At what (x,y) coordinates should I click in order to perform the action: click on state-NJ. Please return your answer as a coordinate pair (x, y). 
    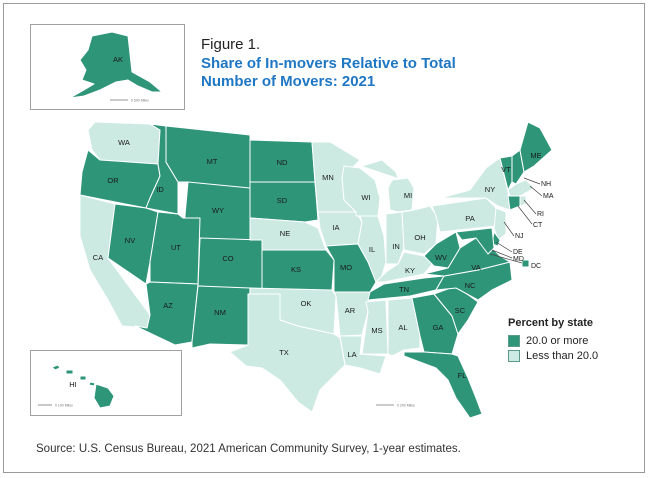
    Looking at the image, I should click on (500, 224).